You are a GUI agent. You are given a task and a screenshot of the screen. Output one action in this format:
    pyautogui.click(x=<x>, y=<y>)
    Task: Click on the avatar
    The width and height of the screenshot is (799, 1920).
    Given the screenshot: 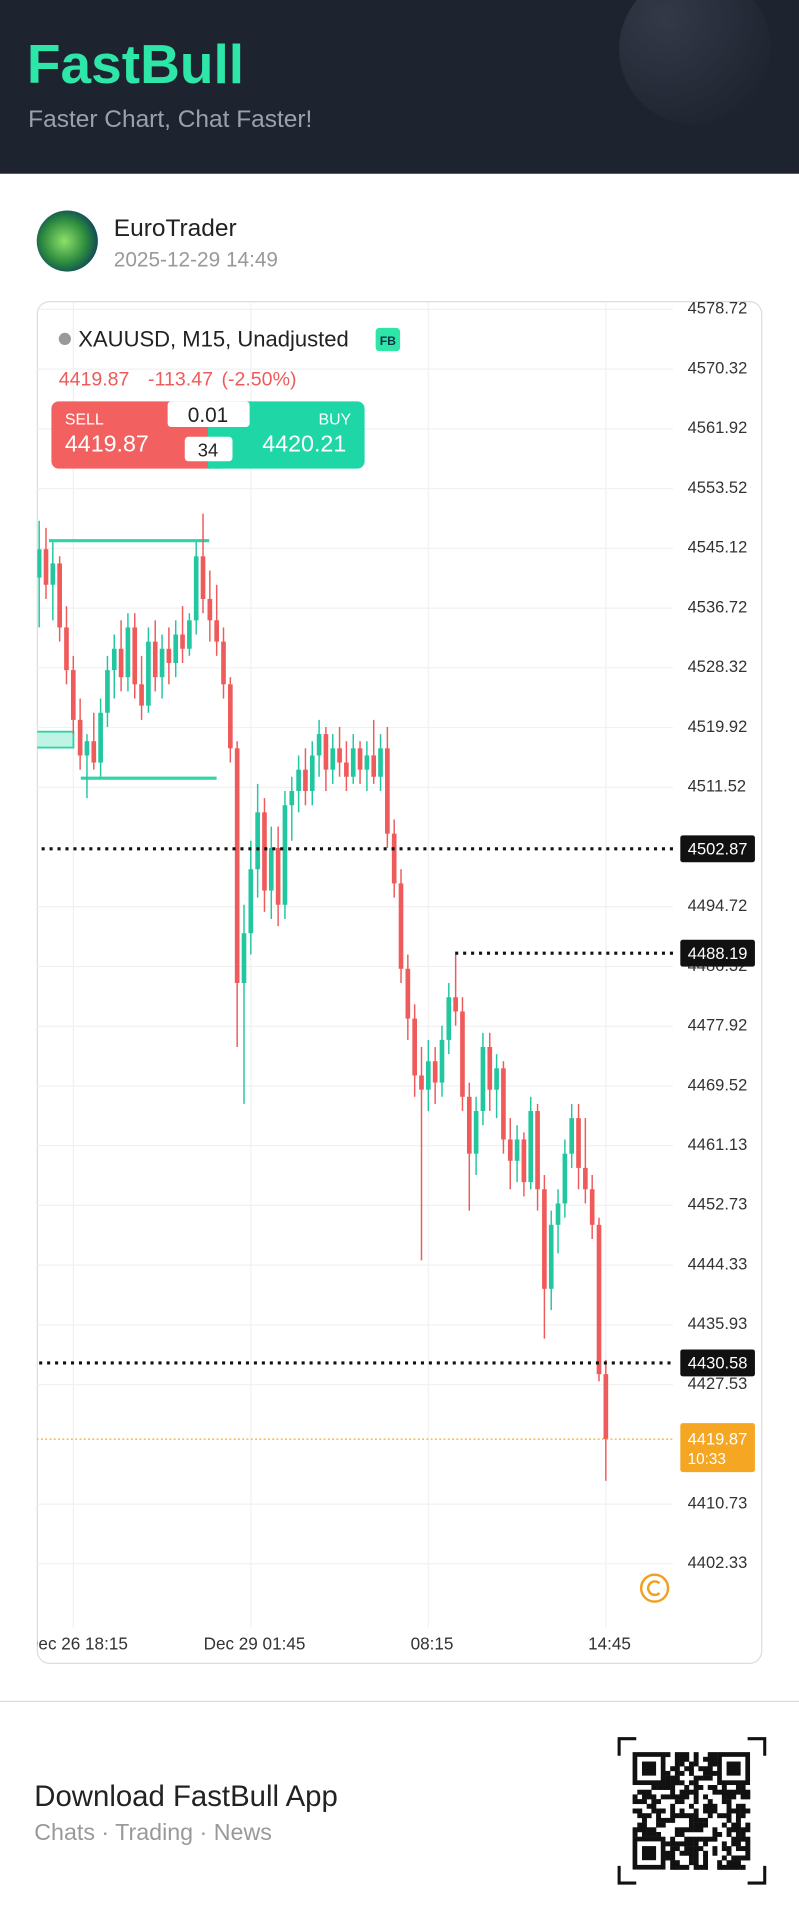 What is the action you would take?
    pyautogui.click(x=67, y=241)
    